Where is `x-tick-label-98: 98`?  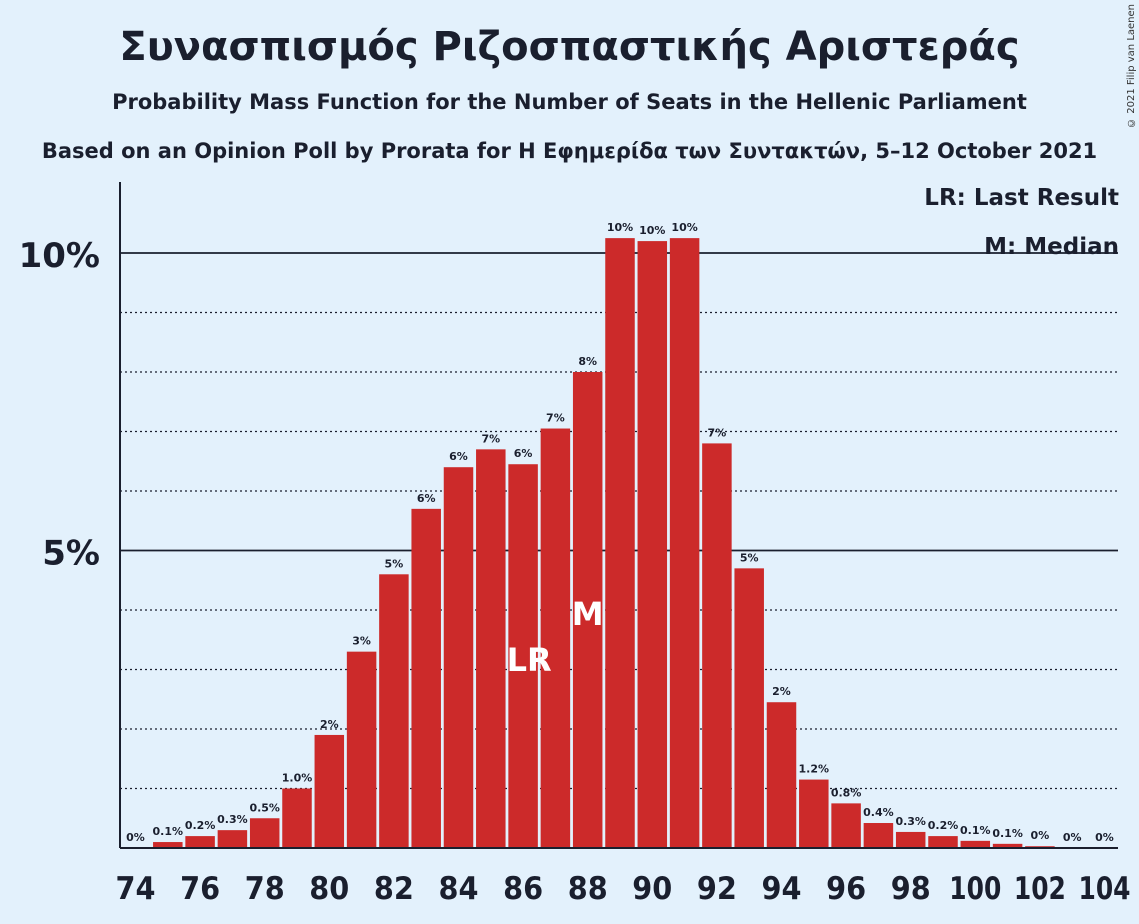
x-tick-label-98: 98 is located at coordinates (911, 889).